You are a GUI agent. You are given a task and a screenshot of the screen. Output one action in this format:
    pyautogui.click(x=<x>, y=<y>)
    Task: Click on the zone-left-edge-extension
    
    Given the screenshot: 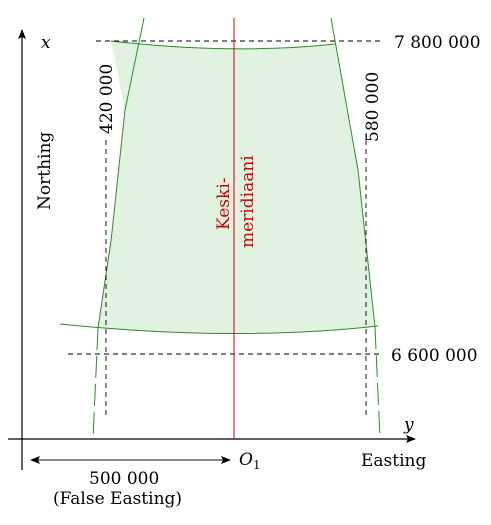 What is the action you would take?
    pyautogui.click(x=95, y=383)
    